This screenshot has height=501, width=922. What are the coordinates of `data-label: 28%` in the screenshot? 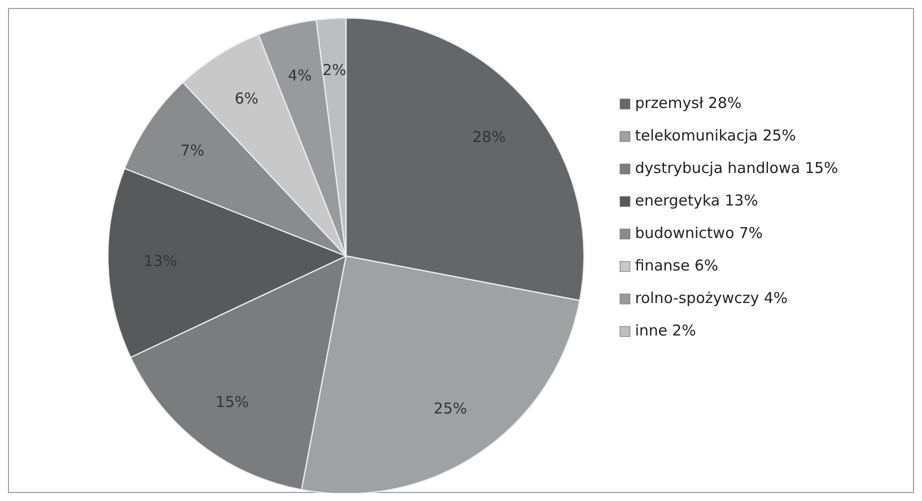 It's located at (489, 137).